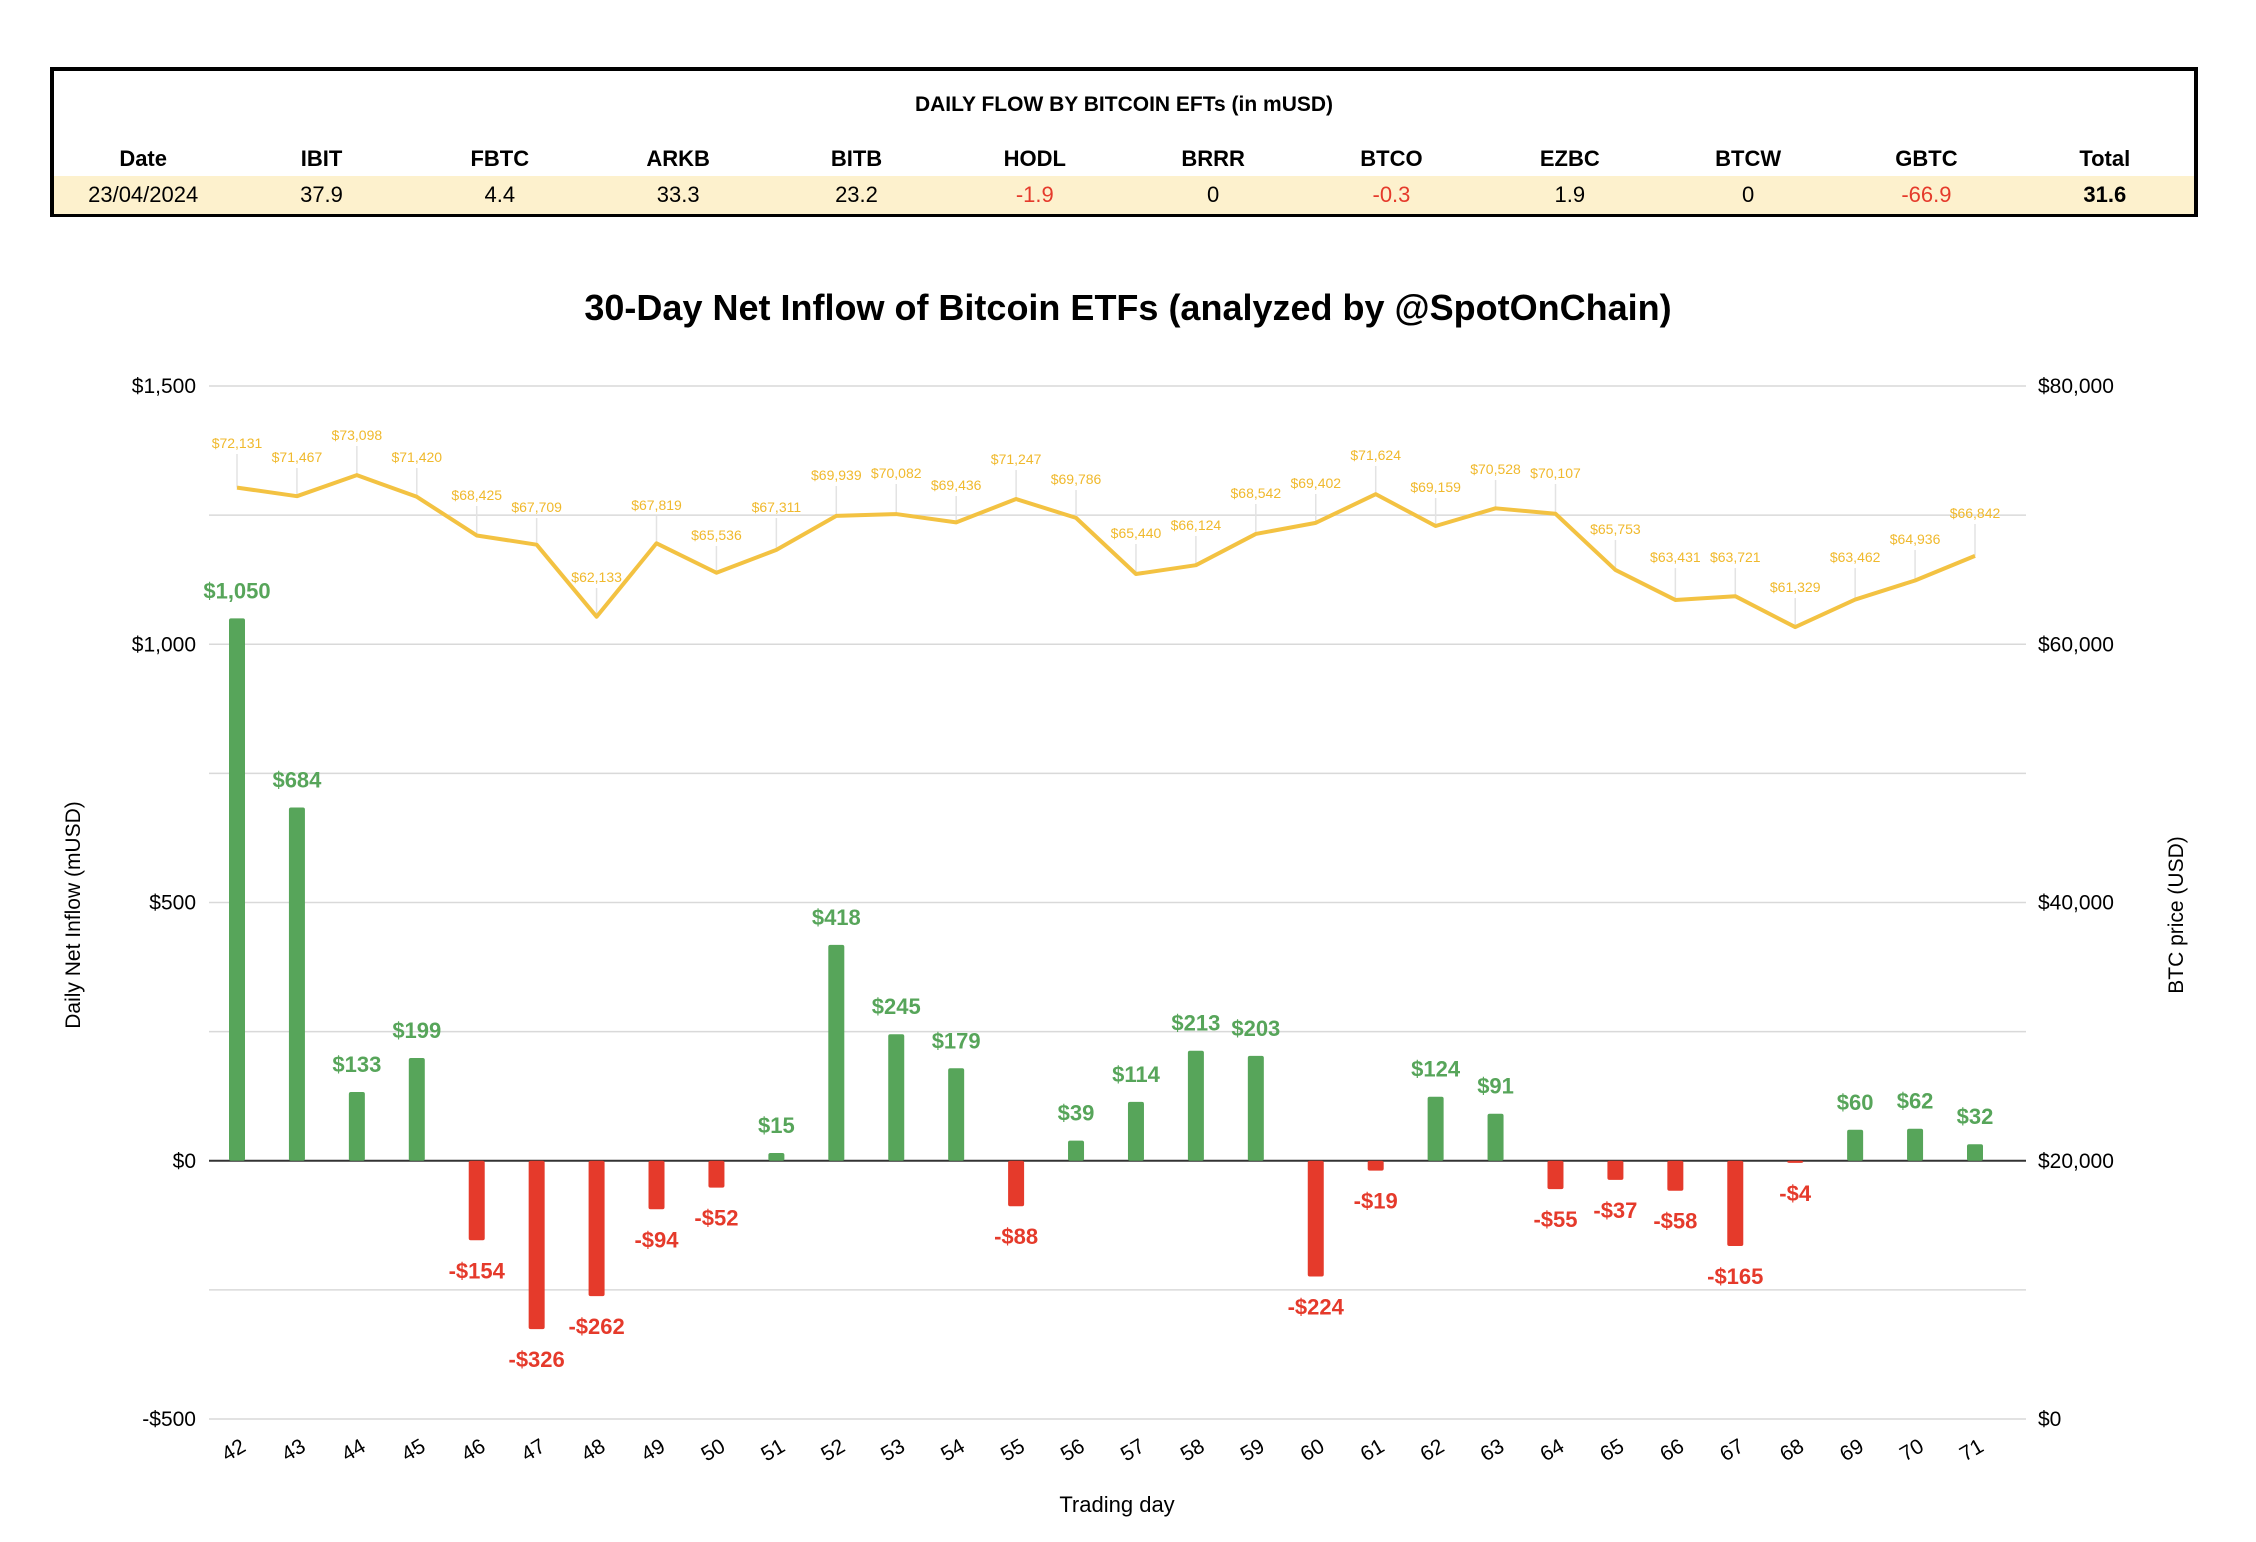 This screenshot has width=2256, height=1542. I want to click on x-tick-label: 66, so click(1672, 1451).